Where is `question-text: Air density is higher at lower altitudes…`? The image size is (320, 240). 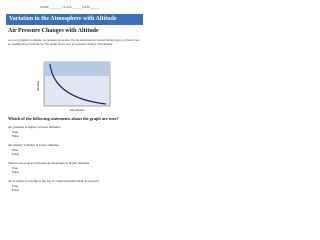
question-text: Air density is higher at lower altitudes… is located at coordinates (34, 145).